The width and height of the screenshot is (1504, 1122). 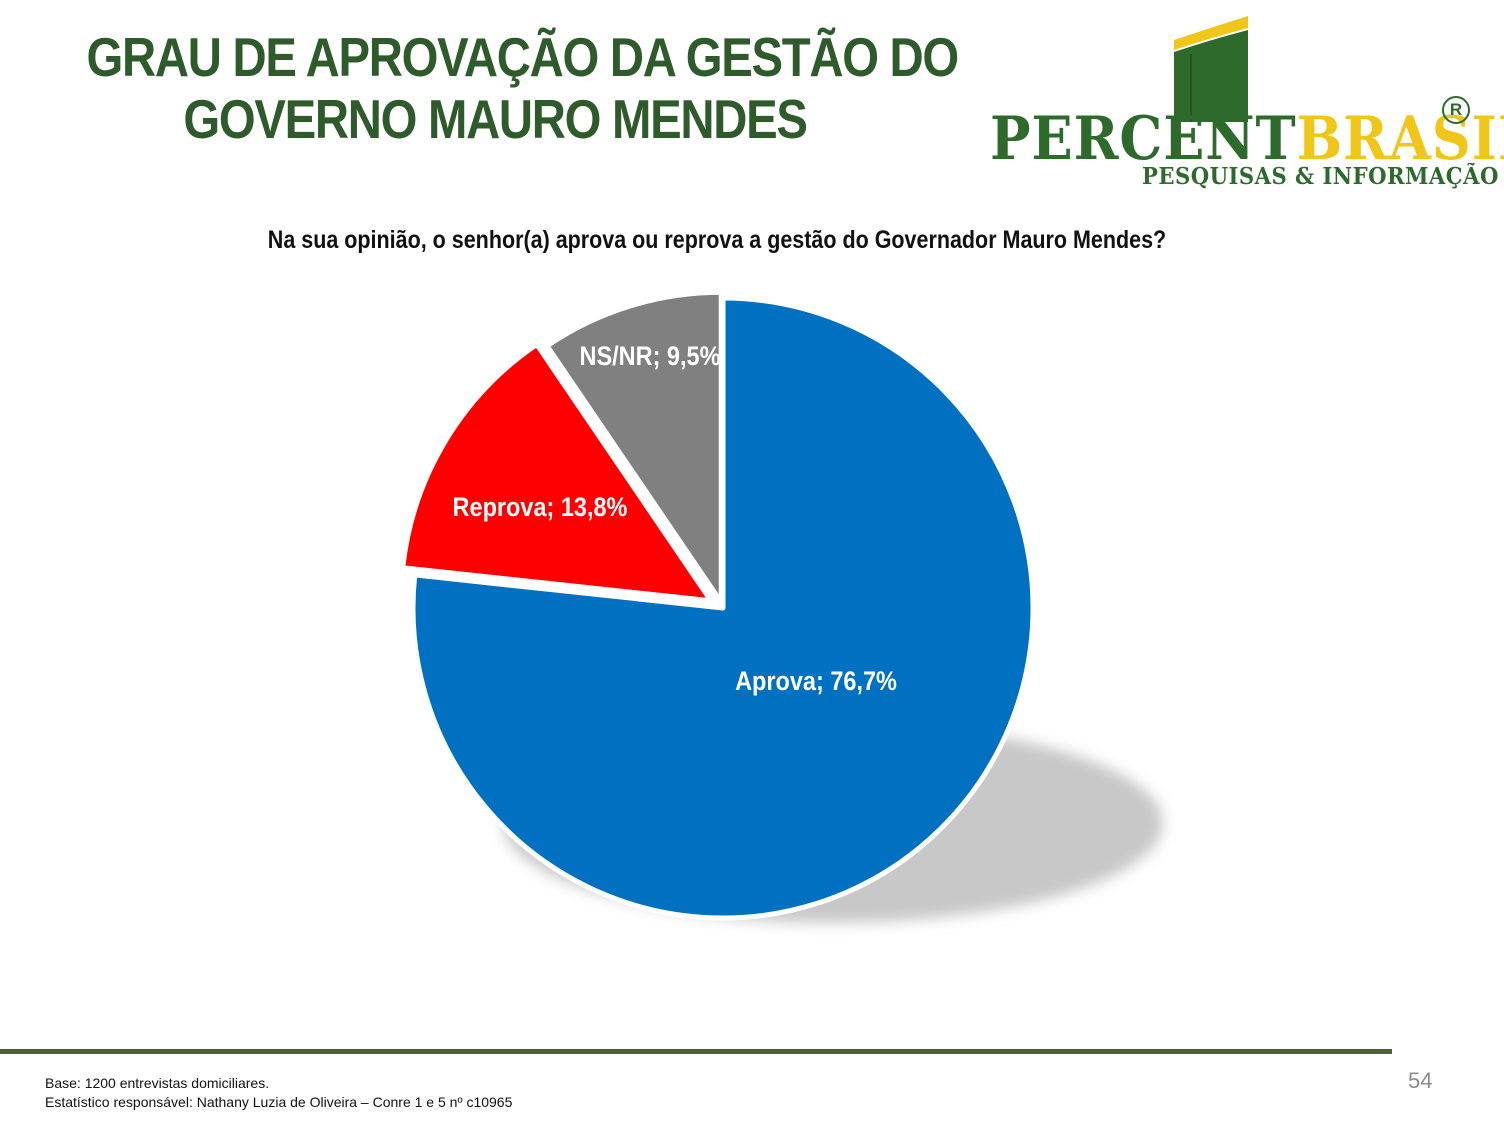 I want to click on footer-divider, so click(x=696, y=1051).